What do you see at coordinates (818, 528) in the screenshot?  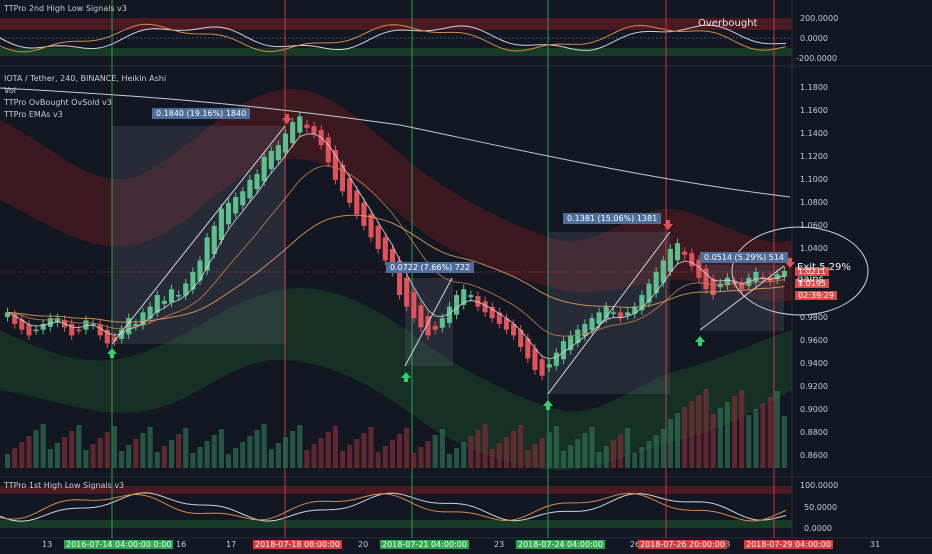 I see `lower-tick-2: 0.0000` at bounding box center [818, 528].